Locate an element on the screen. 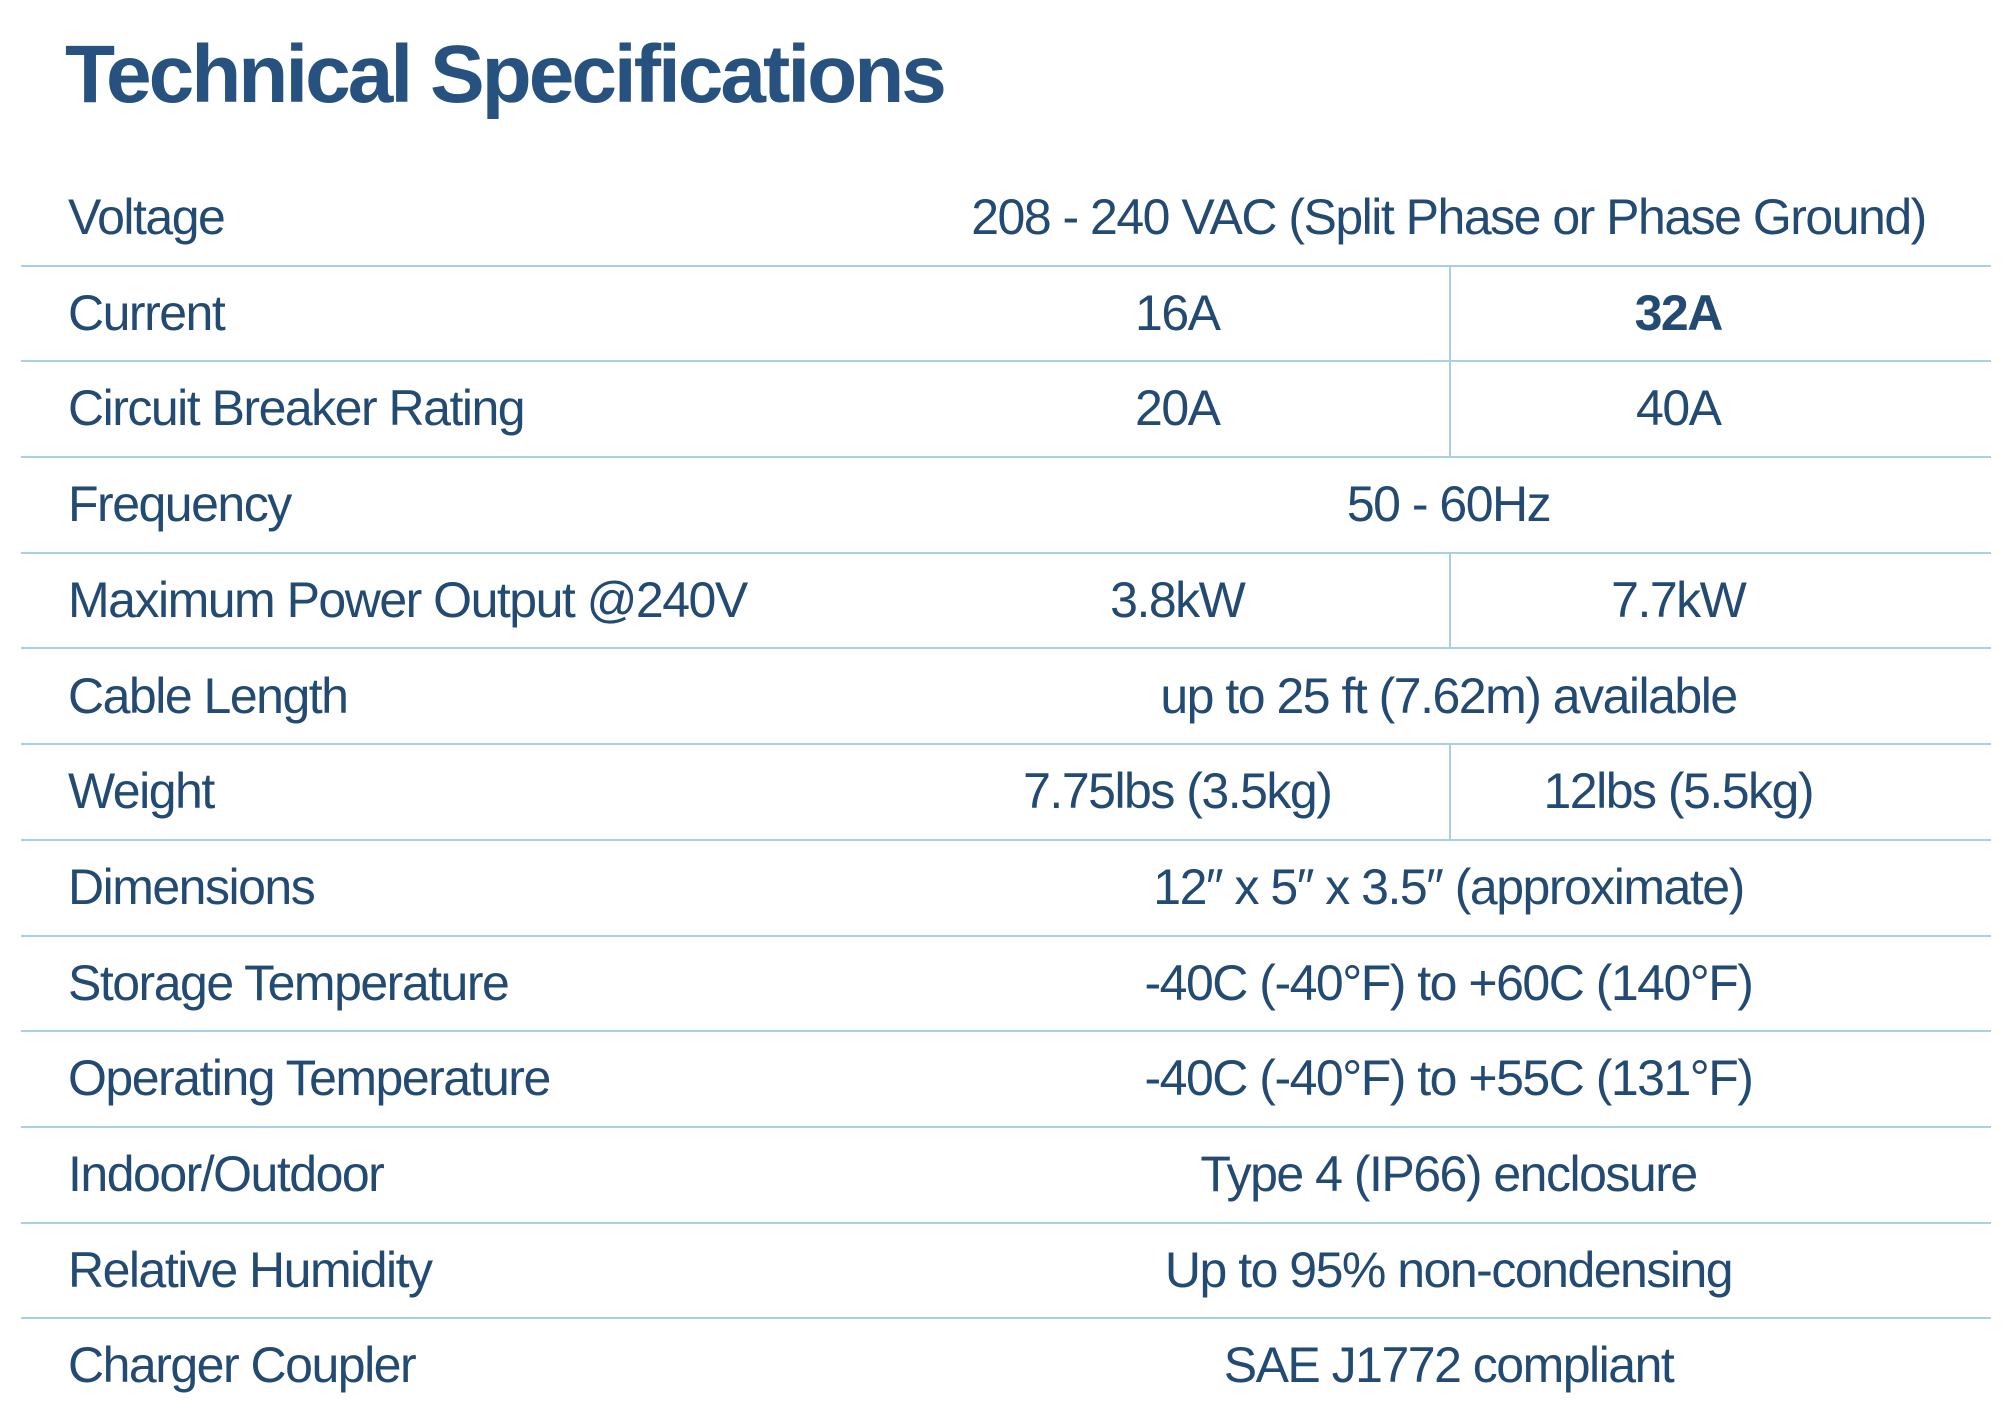 This screenshot has width=2004, height=1424. row-value-16a: 16A is located at coordinates (1178, 312).